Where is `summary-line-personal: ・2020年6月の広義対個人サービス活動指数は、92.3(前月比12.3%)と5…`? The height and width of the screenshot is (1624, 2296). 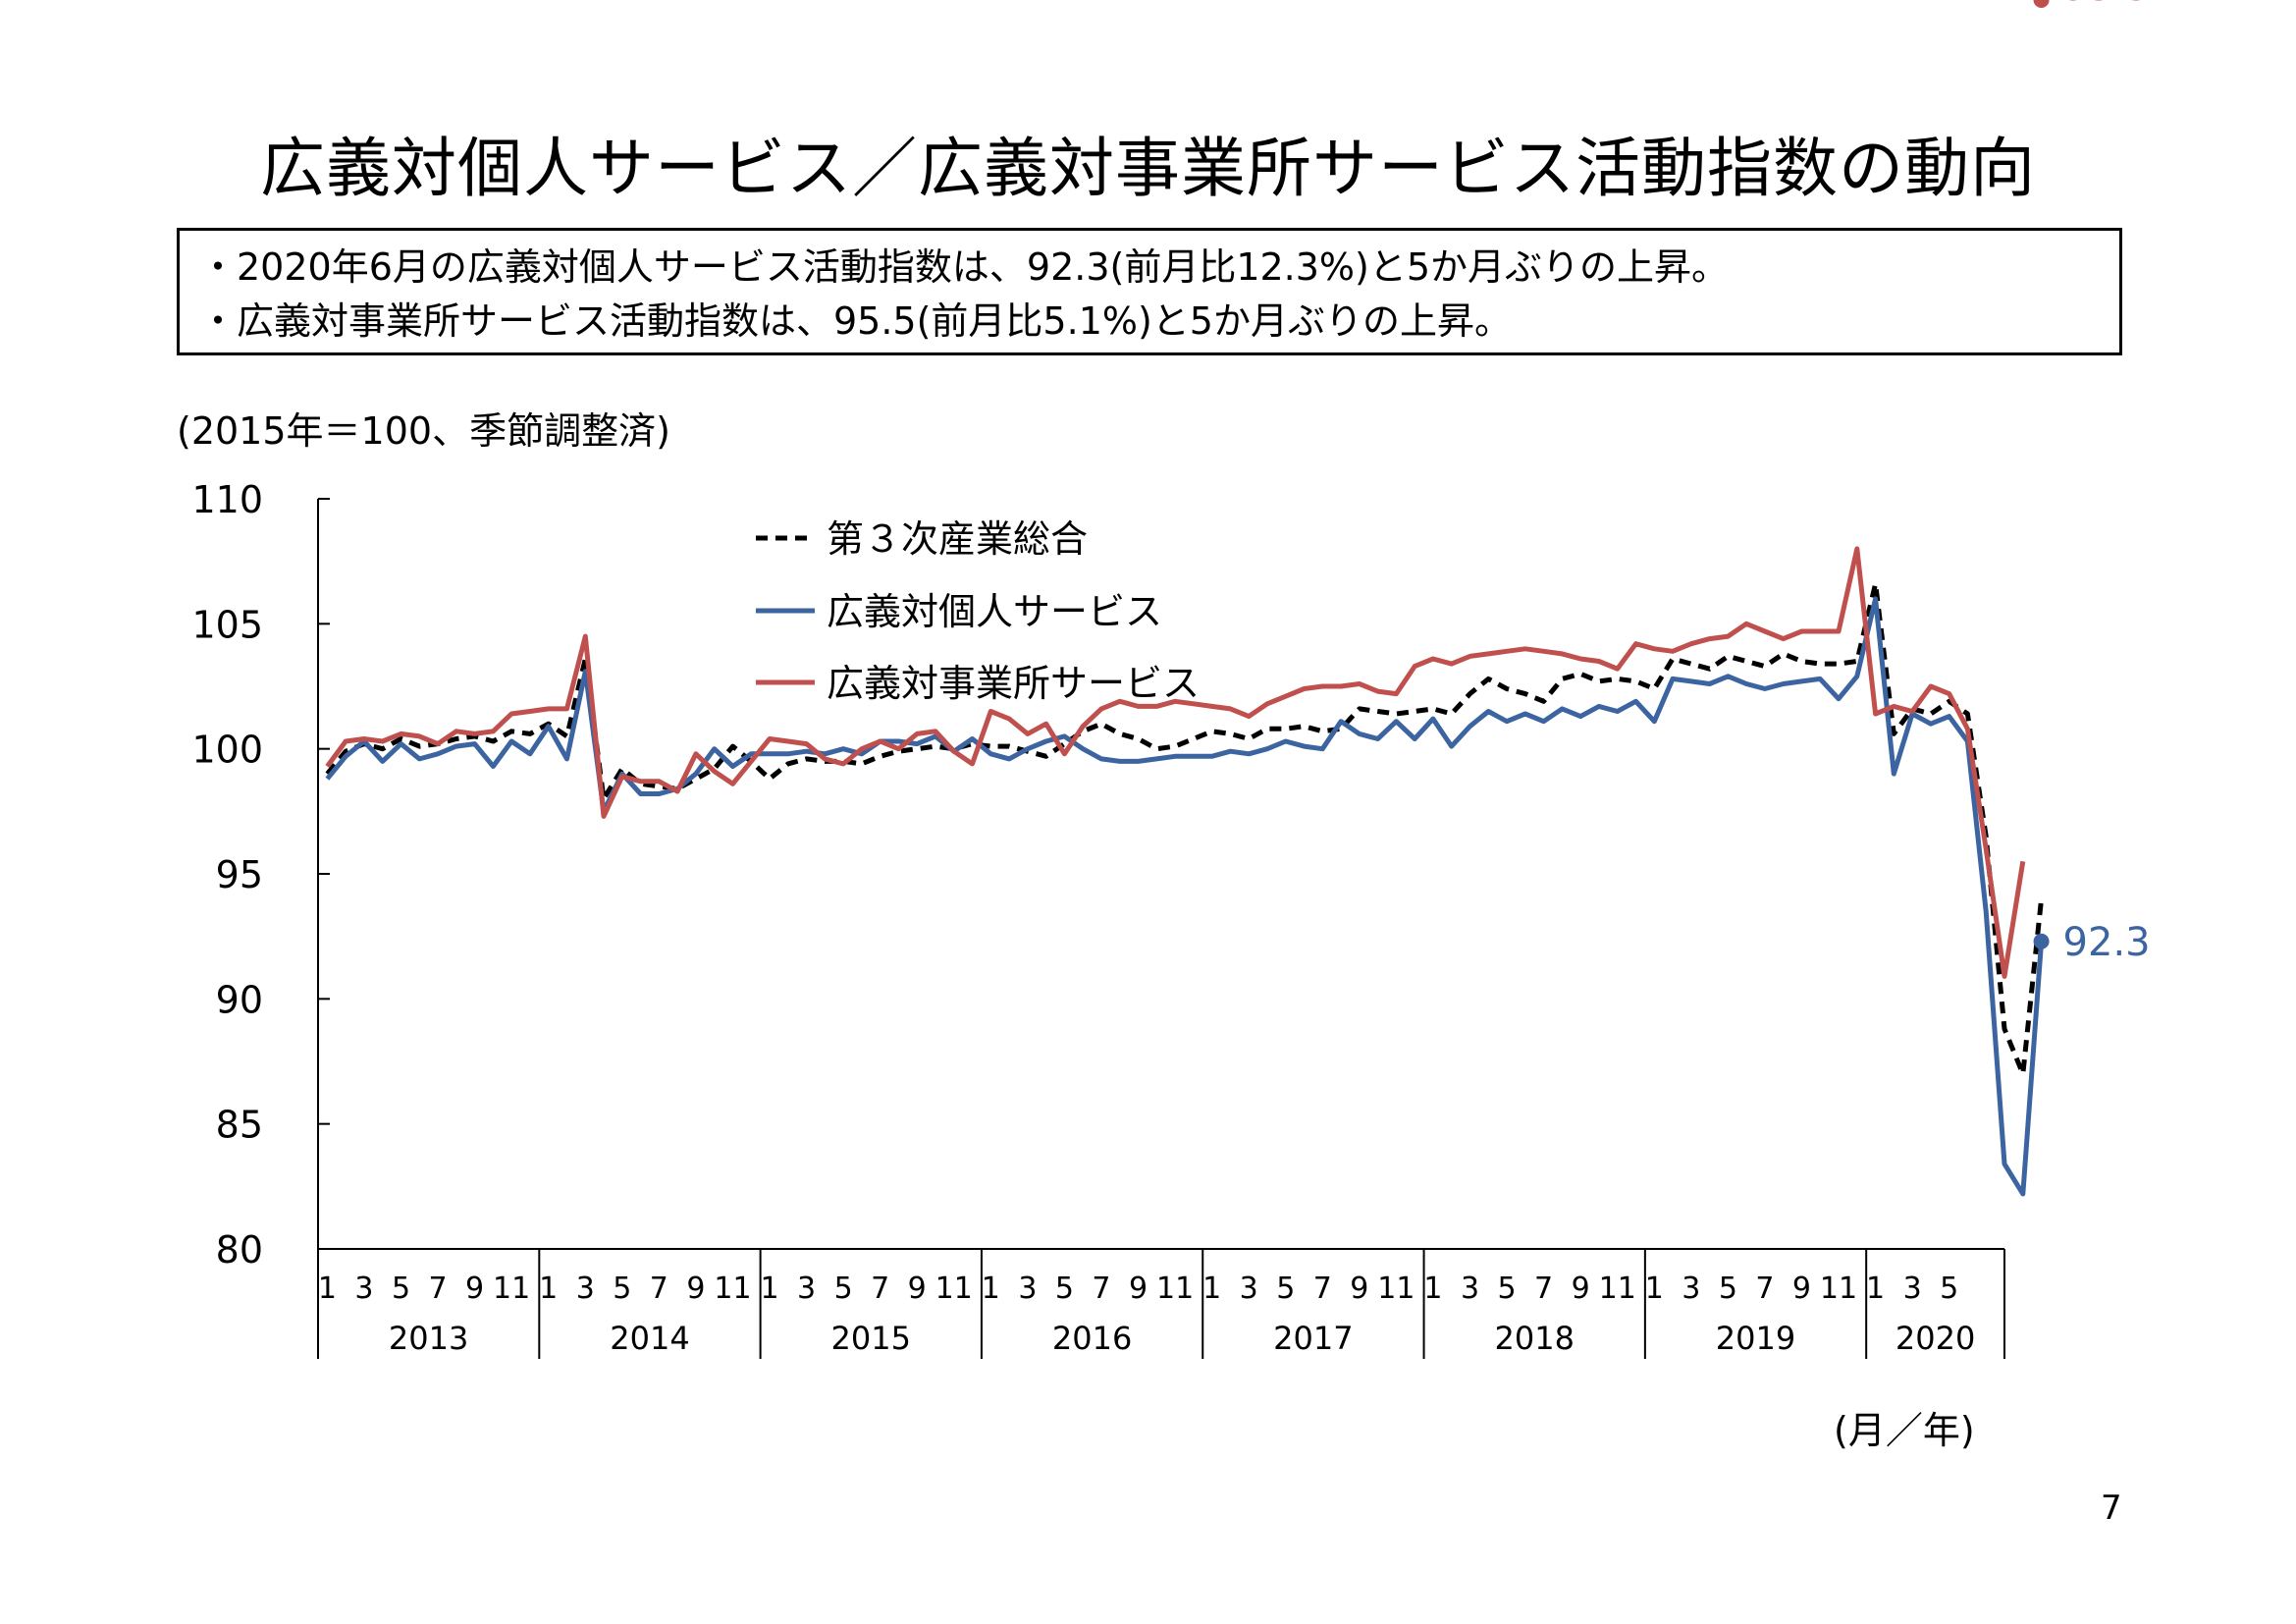
summary-line-personal: ・2020年6月の広義対個人サービス活動指数は、92.3(前月比12.3%)と5… is located at coordinates (965, 267).